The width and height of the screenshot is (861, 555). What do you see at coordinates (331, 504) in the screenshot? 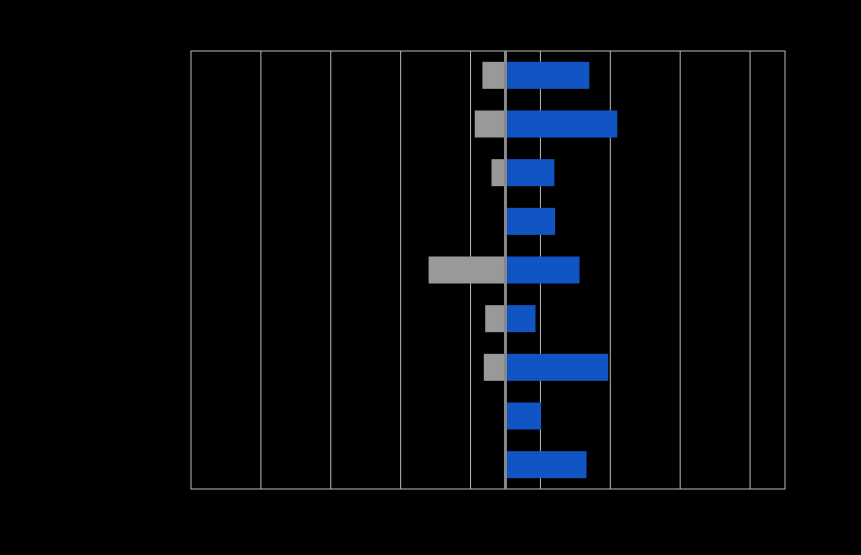
I see `x-tick-label: -25` at bounding box center [331, 504].